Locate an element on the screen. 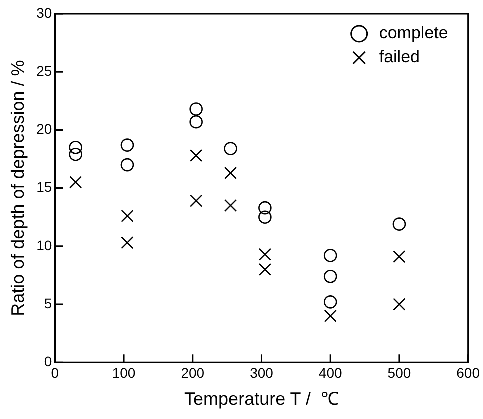 The width and height of the screenshot is (483, 419). y-tick-label: 0 is located at coordinates (48, 361).